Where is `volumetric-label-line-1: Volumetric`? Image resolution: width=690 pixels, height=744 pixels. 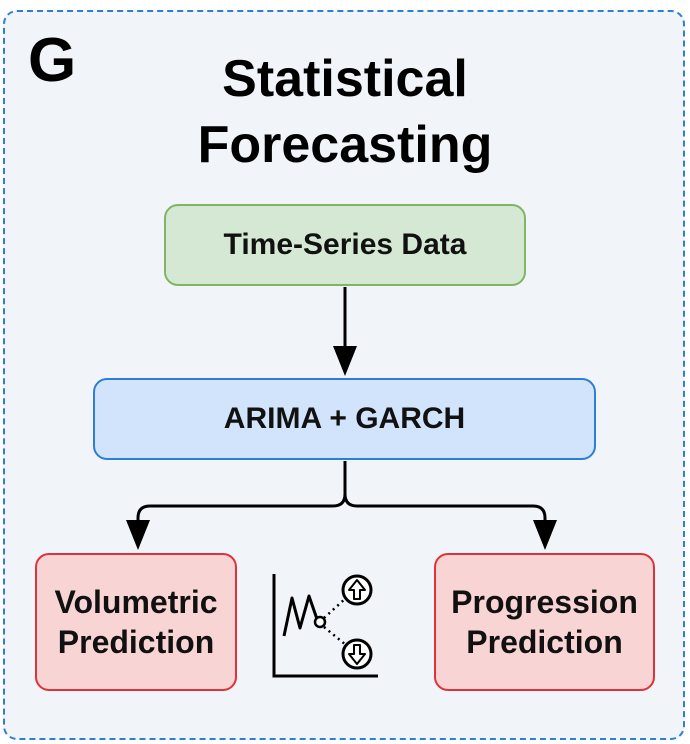 volumetric-label-line-1: Volumetric is located at coordinates (136, 602).